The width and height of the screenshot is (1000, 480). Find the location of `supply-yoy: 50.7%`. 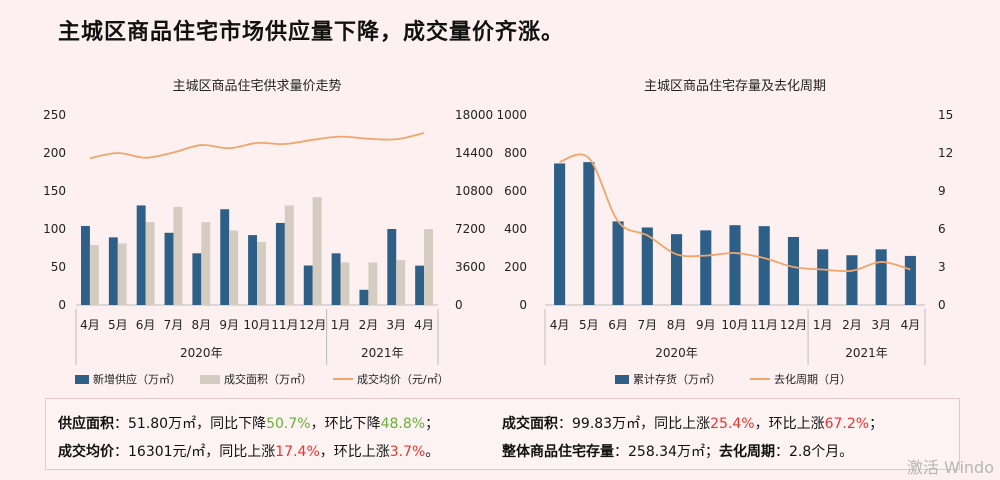

supply-yoy: 50.7% is located at coordinates (288, 424).